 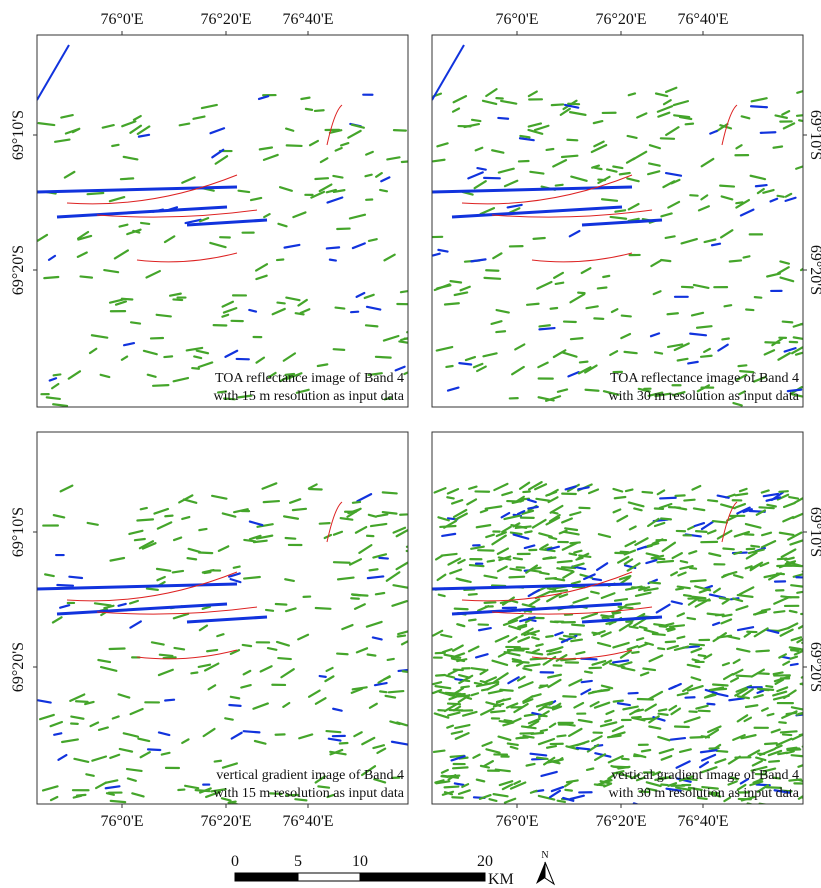 I want to click on lat-label: 69°20'S, so click(x=18, y=270).